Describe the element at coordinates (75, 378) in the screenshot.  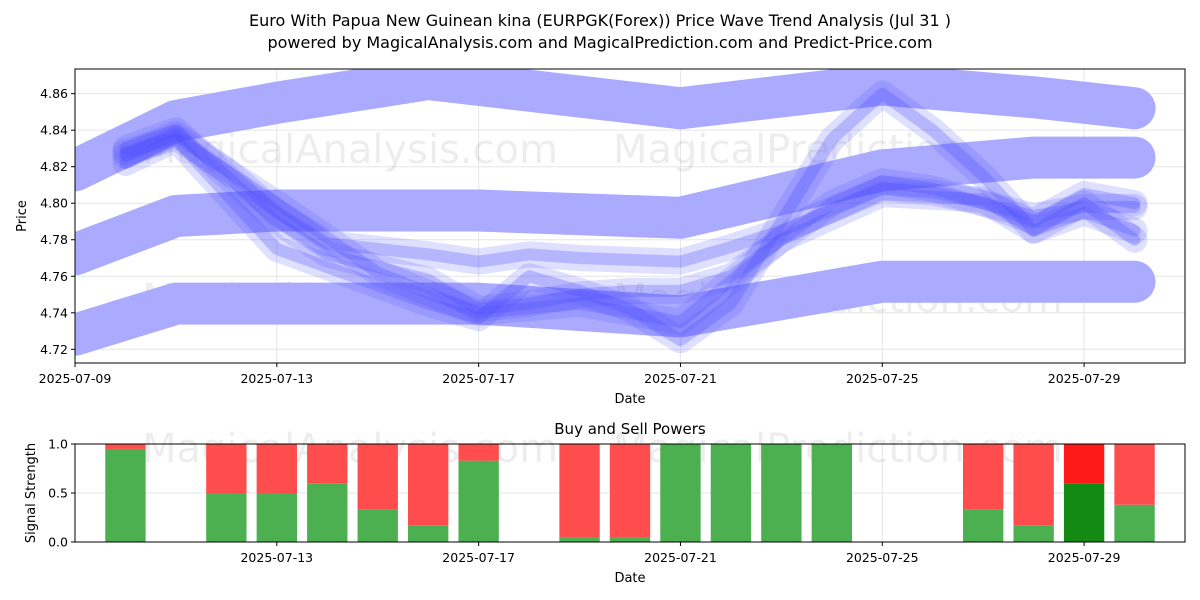
I see `x-tick-label: 2025-07-09` at that location.